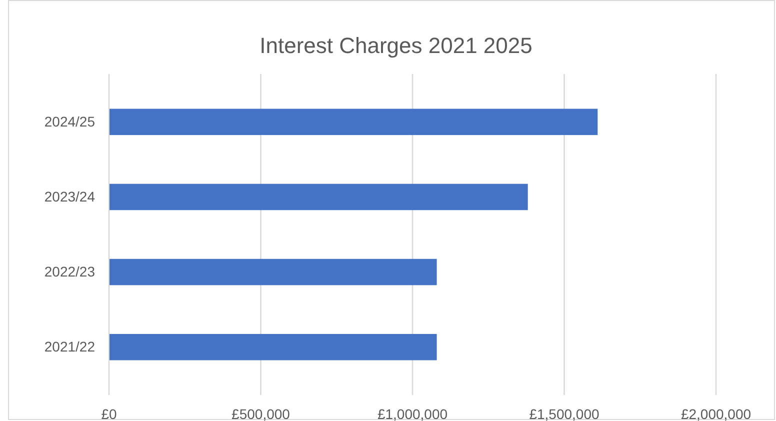 The height and width of the screenshot is (421, 776). What do you see at coordinates (261, 413) in the screenshot?
I see `x-tick-label: £500,000` at bounding box center [261, 413].